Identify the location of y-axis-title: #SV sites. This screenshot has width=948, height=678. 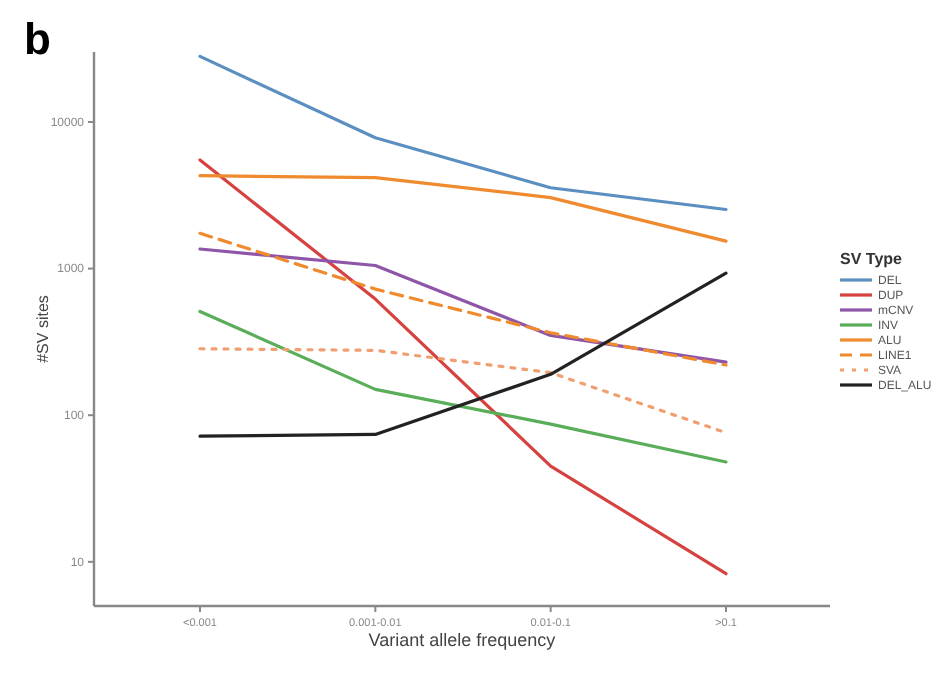
(43, 329).